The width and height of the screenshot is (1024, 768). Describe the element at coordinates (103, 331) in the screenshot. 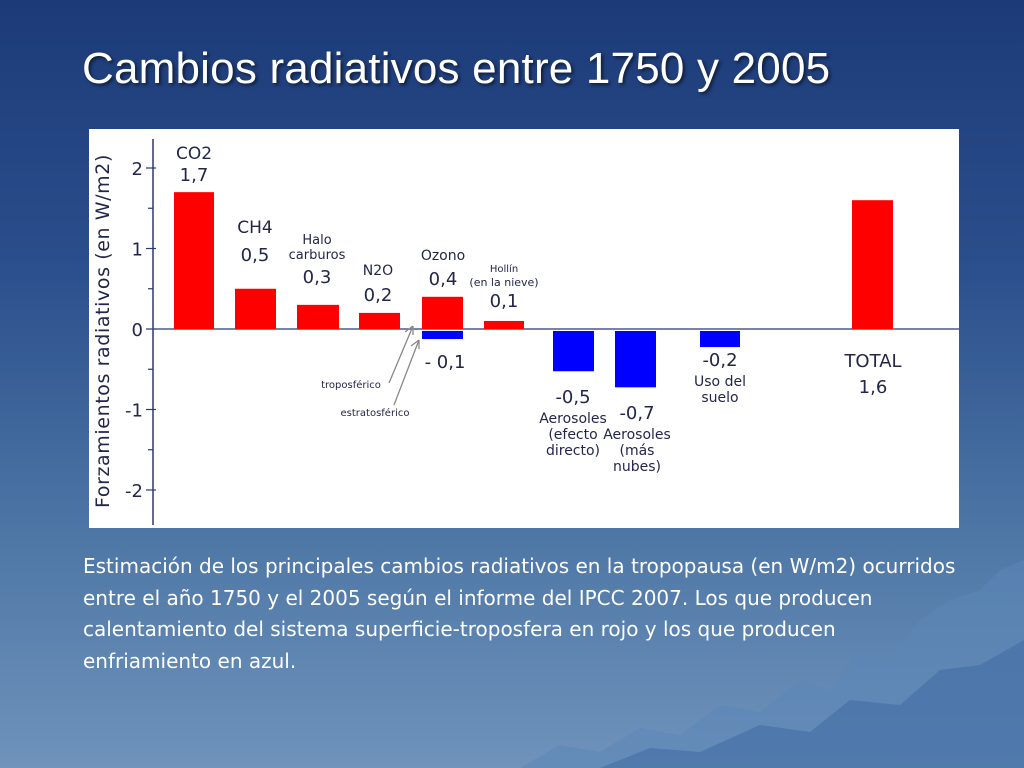

I see `y-axis-title: Forzamientos radiativos (en W/m2)` at that location.